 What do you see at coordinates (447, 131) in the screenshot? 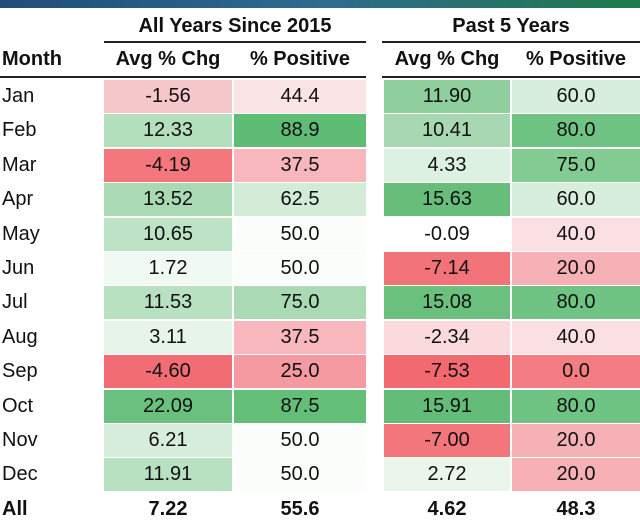
I see `cell-avg-chg-5yr: 10.41` at bounding box center [447, 131].